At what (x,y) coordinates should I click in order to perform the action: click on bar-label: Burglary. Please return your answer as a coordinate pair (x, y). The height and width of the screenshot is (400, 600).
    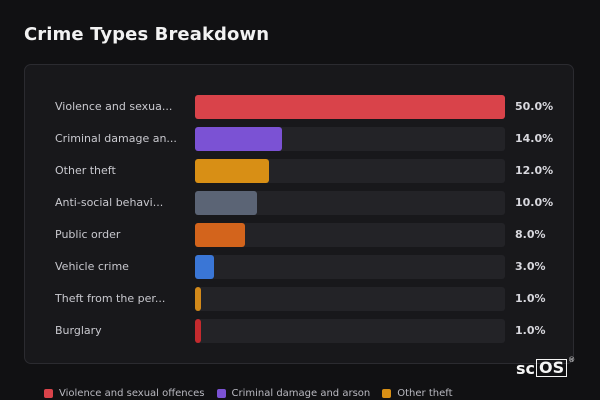
    Looking at the image, I should click on (78, 330).